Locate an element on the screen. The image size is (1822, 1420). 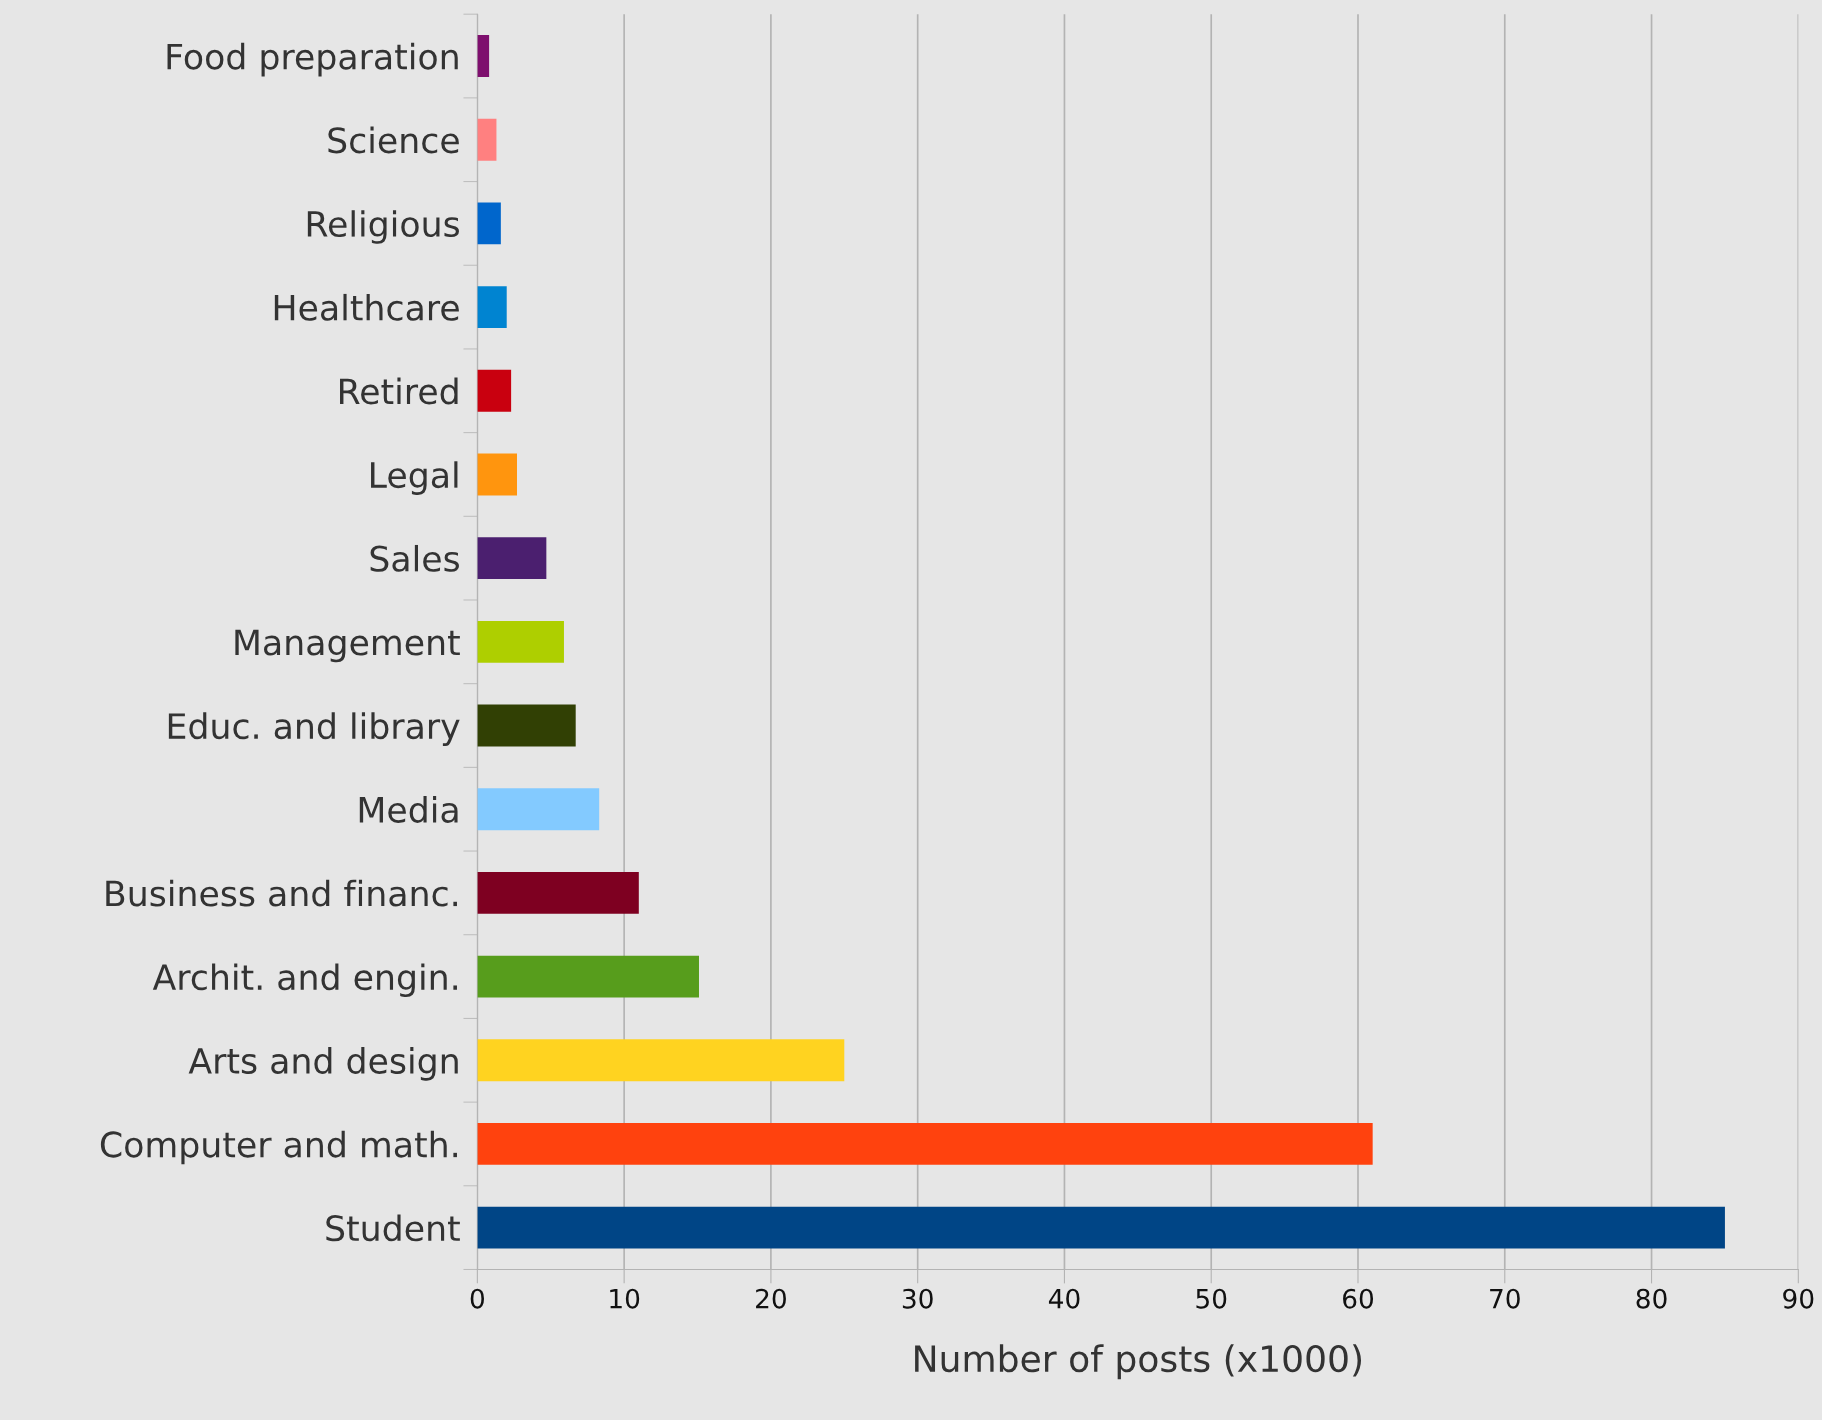
y-tick-label: Legal is located at coordinates (414, 478).